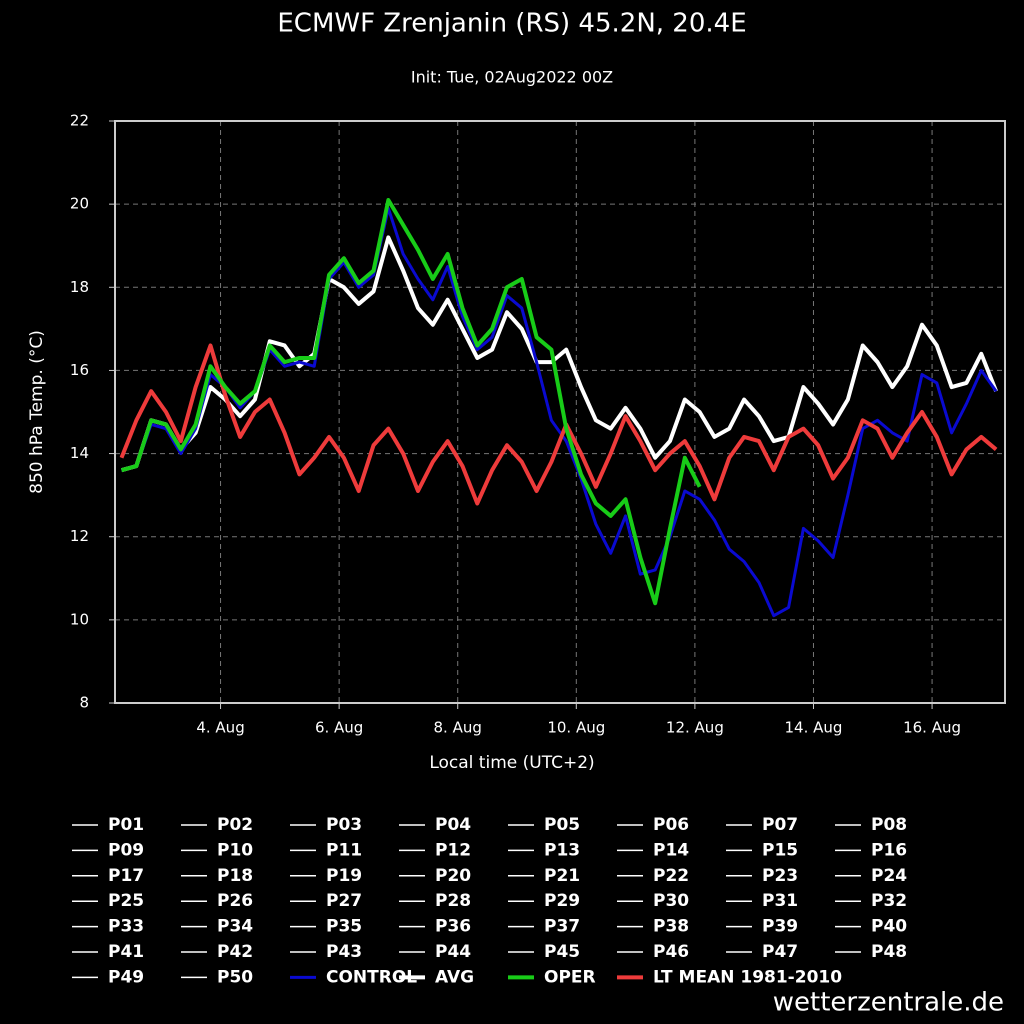  I want to click on legend-label: P03, so click(344, 825).